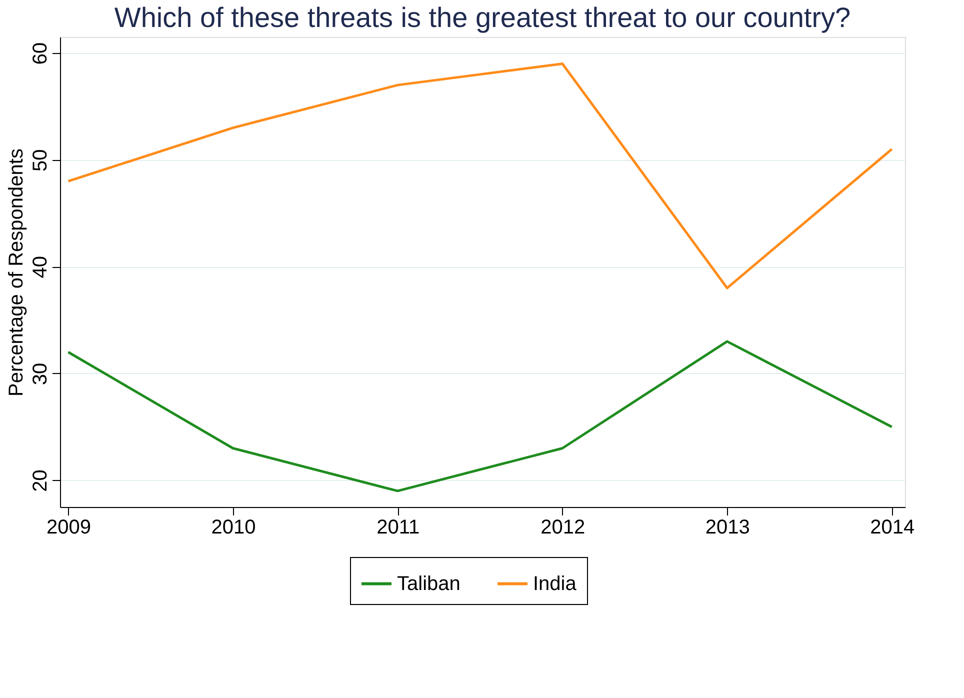  I want to click on y-tick-label: 60, so click(41, 53).